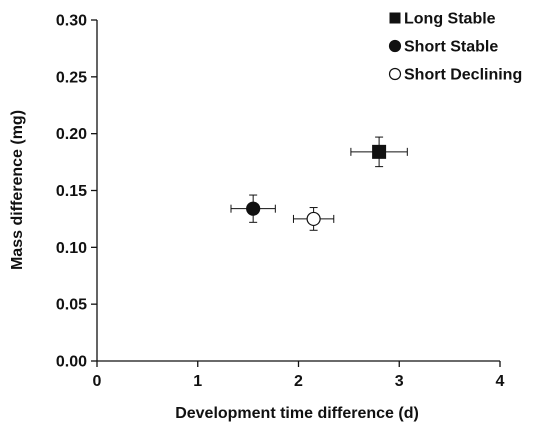  What do you see at coordinates (71, 134) in the screenshot?
I see `y-tick-label: 0.20` at bounding box center [71, 134].